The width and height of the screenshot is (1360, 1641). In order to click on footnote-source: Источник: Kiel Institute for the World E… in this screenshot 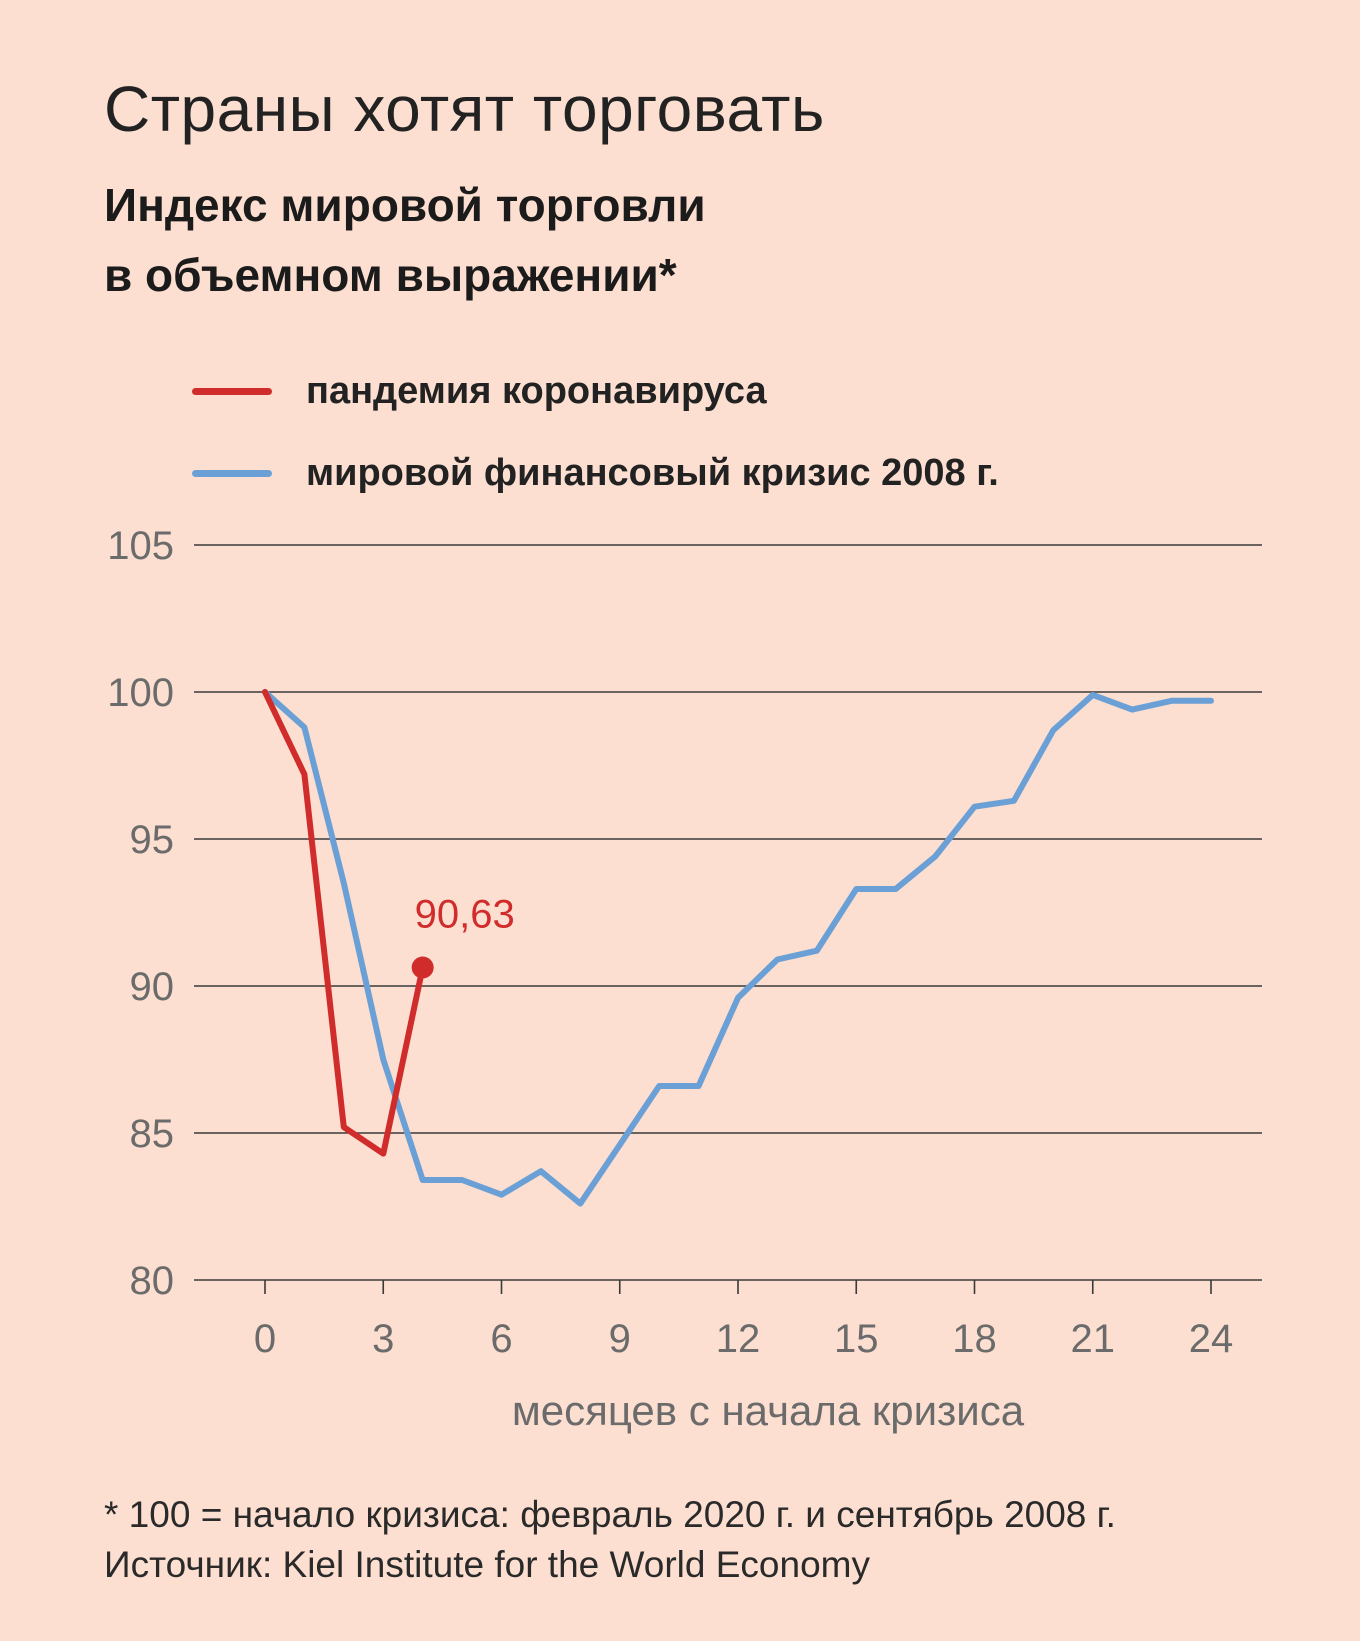, I will do `click(487, 1564)`.